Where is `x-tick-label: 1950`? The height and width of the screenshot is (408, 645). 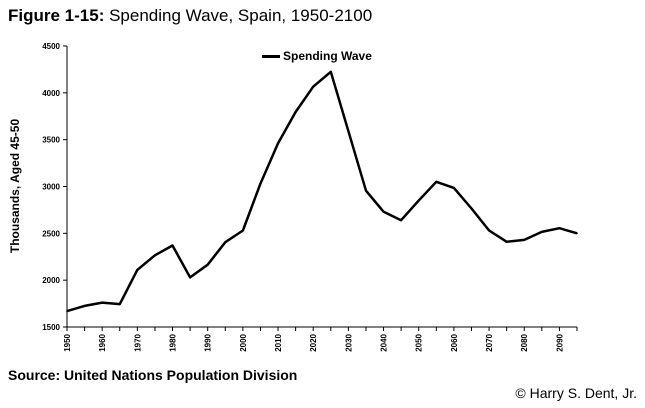
x-tick-label: 1950 is located at coordinates (67, 342).